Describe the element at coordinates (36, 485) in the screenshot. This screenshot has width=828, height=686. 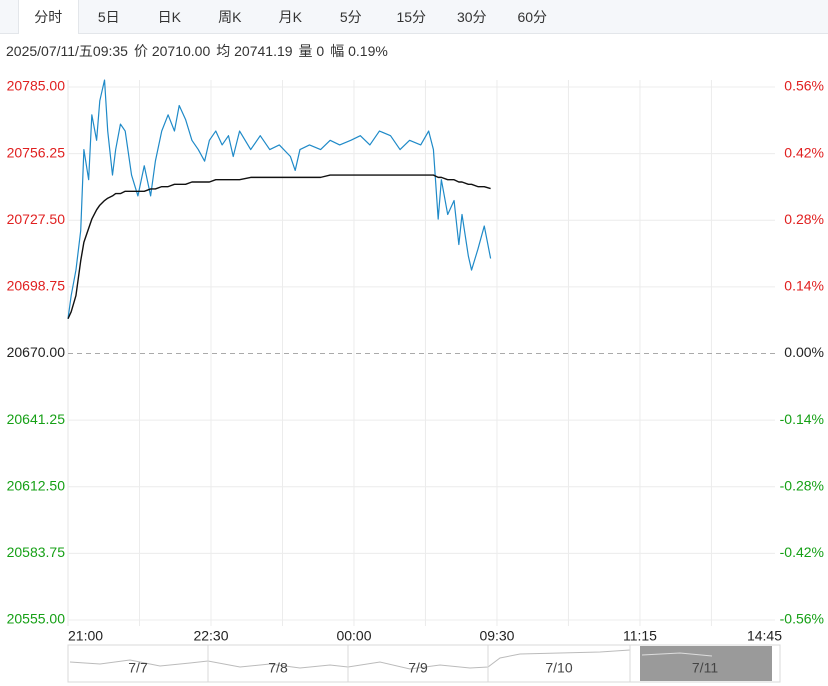
I see `y-tick-label: 20612.50` at that location.